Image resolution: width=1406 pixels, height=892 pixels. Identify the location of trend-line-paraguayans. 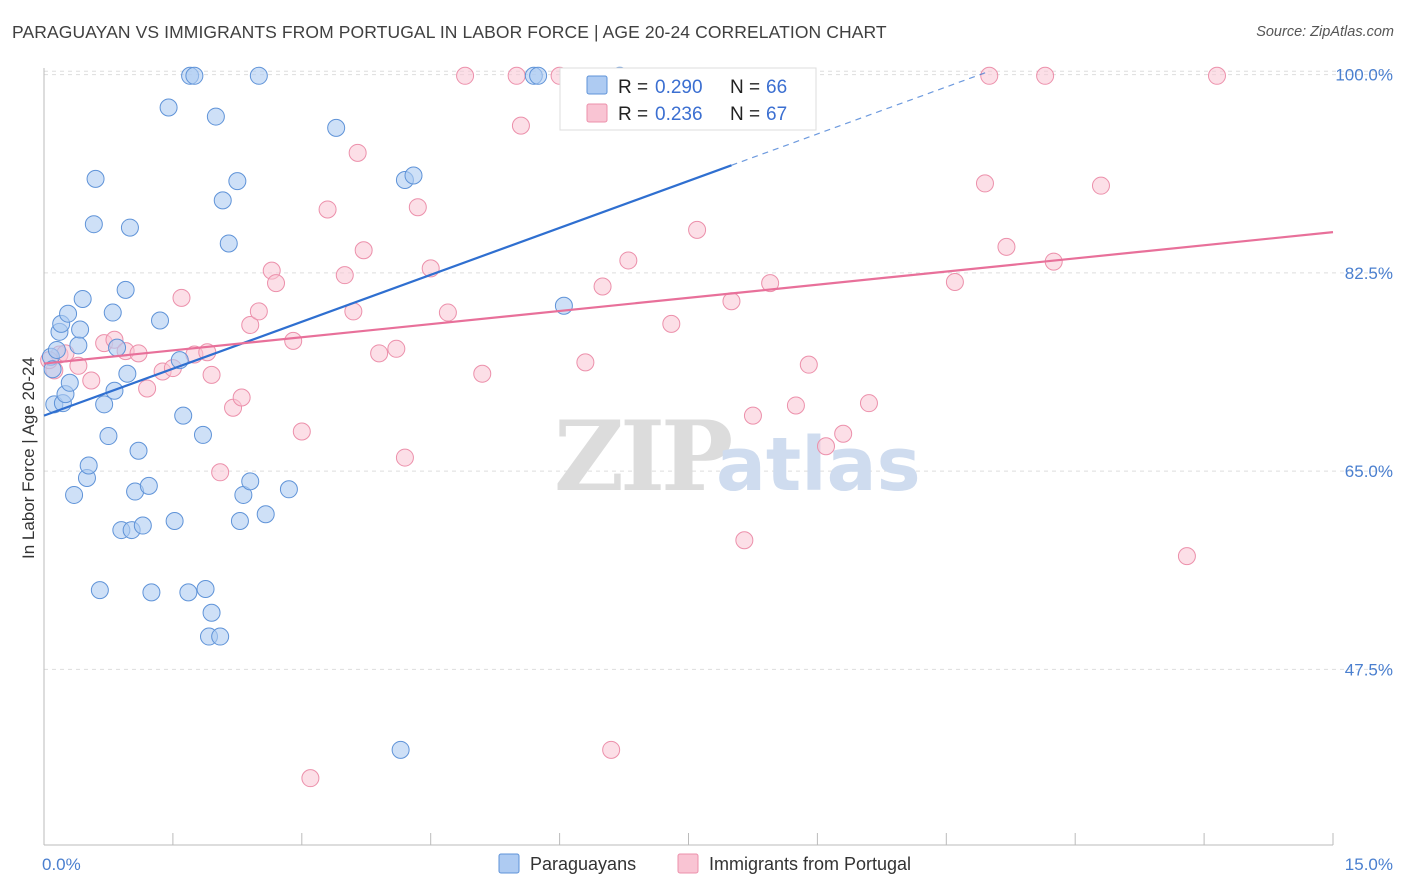
(387, 290).